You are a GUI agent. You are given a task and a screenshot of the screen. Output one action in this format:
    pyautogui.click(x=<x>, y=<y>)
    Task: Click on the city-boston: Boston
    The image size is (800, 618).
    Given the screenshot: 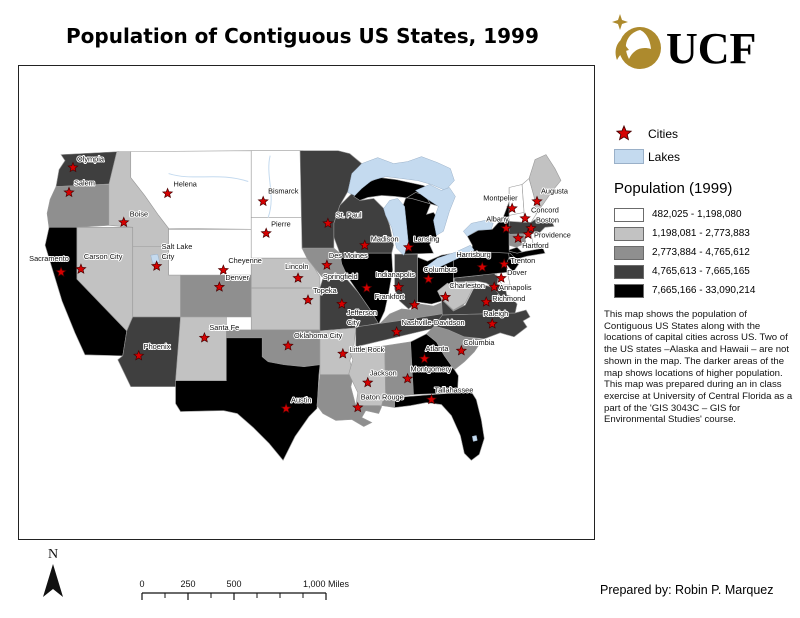 What is the action you would take?
    pyautogui.click(x=542, y=224)
    